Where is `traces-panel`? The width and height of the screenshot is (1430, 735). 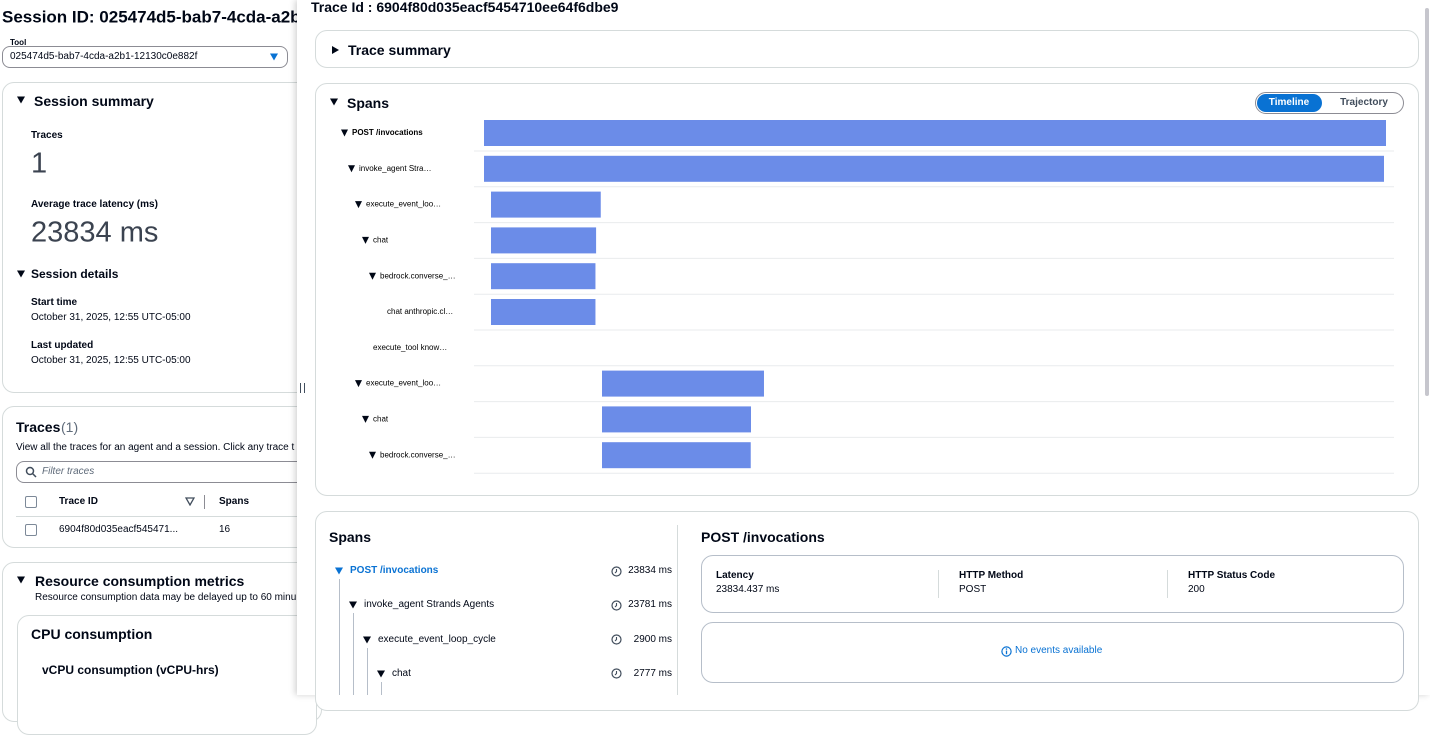
traces-panel is located at coordinates (162, 477).